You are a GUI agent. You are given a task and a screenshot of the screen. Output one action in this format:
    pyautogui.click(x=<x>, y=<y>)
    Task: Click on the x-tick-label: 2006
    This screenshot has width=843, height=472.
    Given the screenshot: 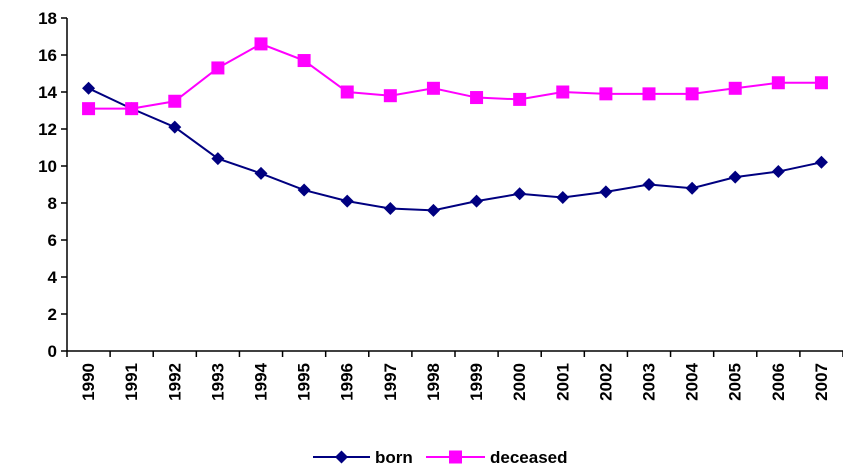 What is the action you would take?
    pyautogui.click(x=778, y=382)
    